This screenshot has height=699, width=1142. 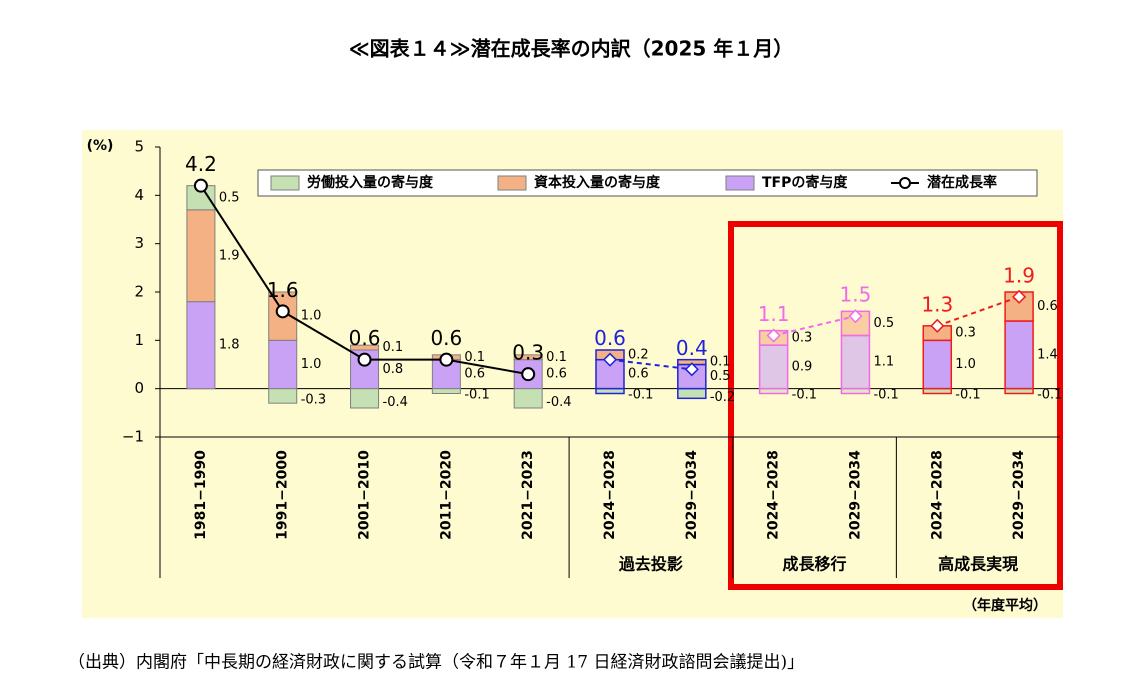 What do you see at coordinates (229, 345) in the screenshot?
I see `data-label: 1.8` at bounding box center [229, 345].